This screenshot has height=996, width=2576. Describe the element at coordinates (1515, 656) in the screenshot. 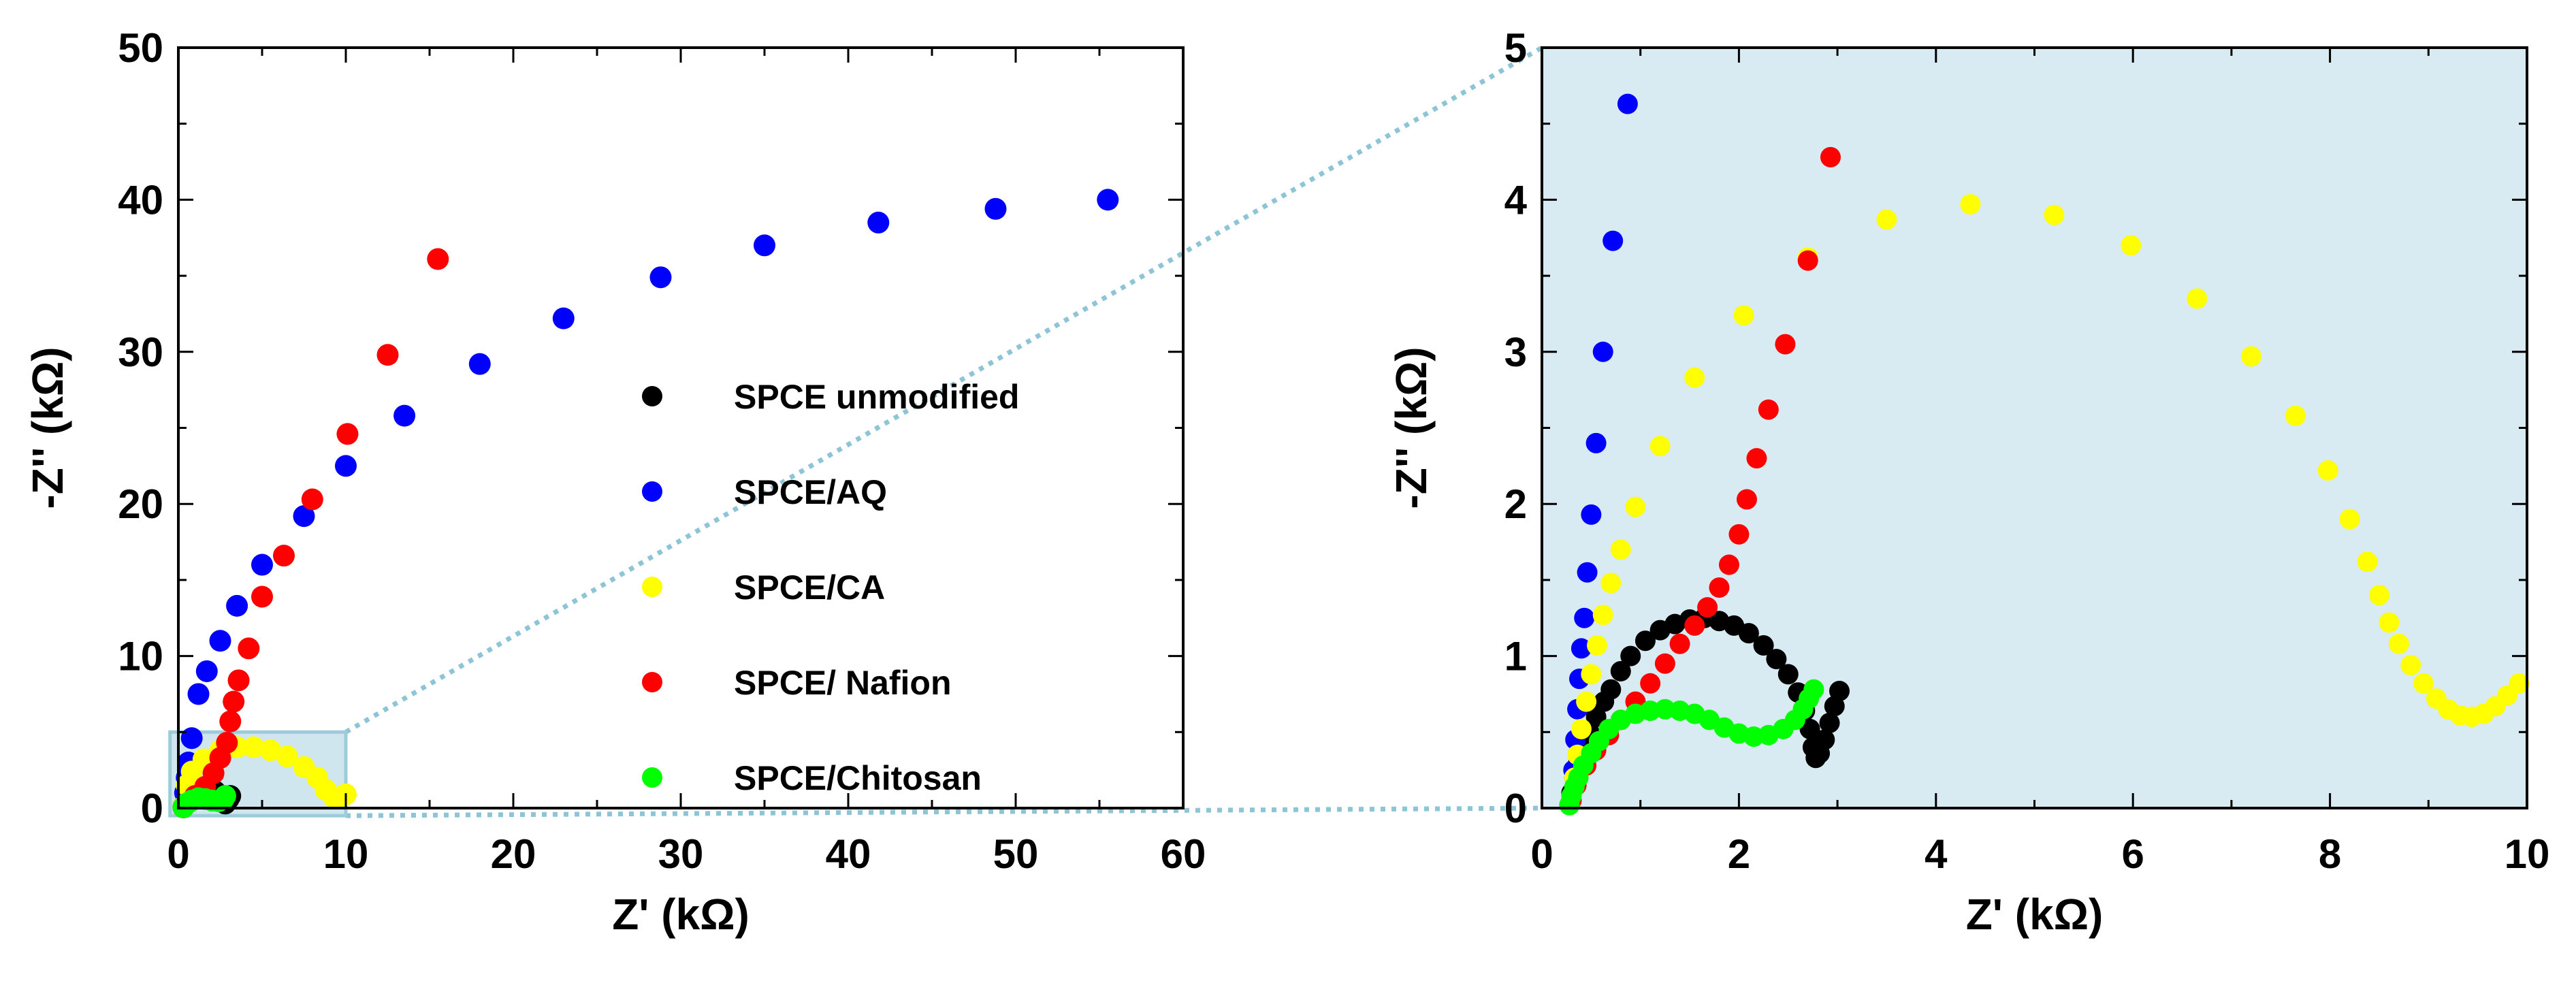

I see `inset-y-tick-label: 1` at that location.